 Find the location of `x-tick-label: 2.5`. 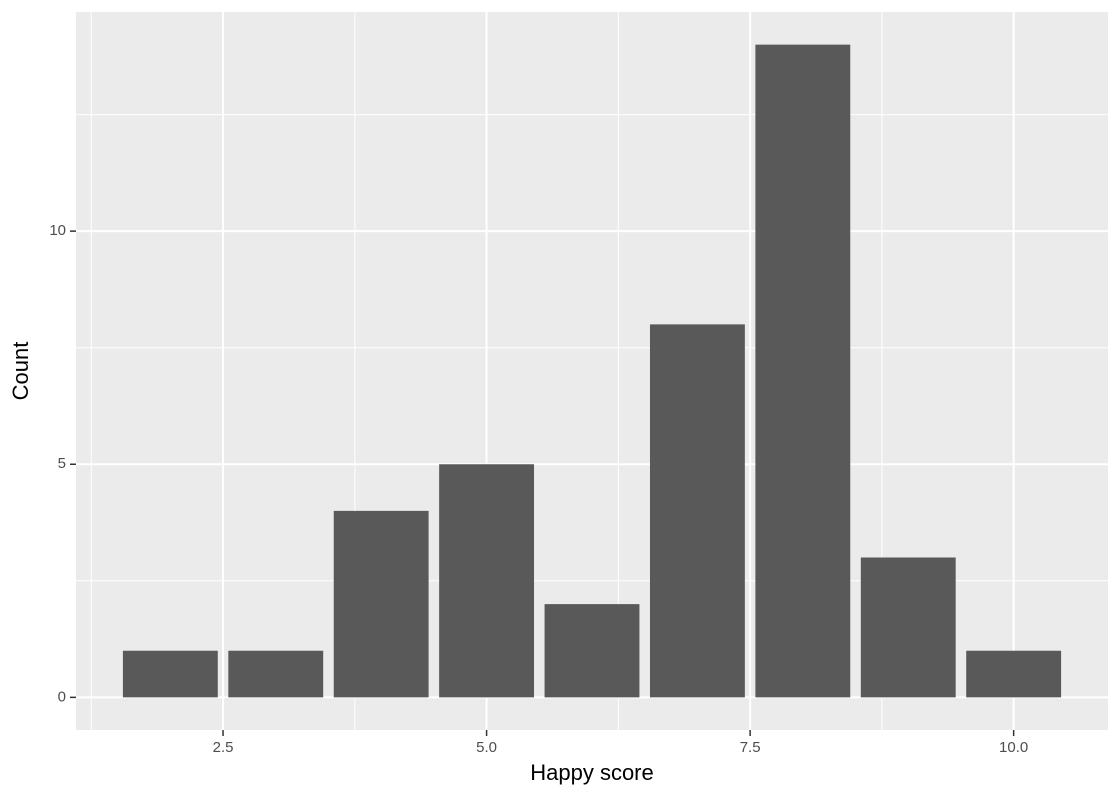

x-tick-label: 2.5 is located at coordinates (223, 747).